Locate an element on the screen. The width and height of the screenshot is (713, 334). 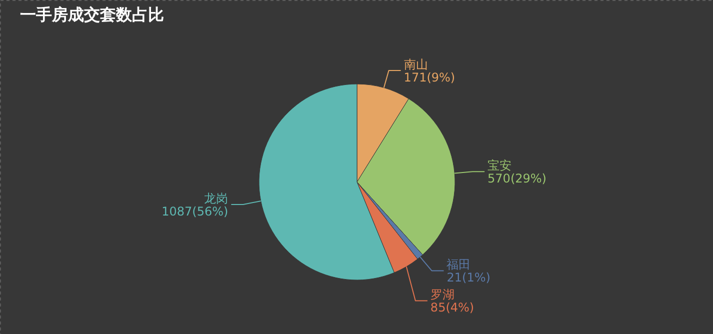
slice-label: 龙岗 is located at coordinates (216, 198).